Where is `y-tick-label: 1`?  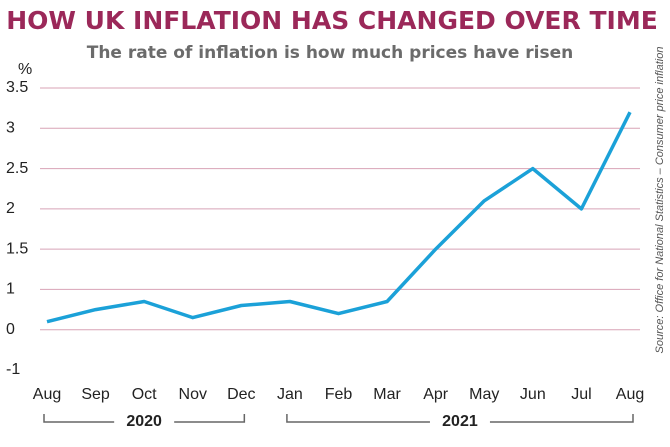
y-tick-label: 1 is located at coordinates (10, 289).